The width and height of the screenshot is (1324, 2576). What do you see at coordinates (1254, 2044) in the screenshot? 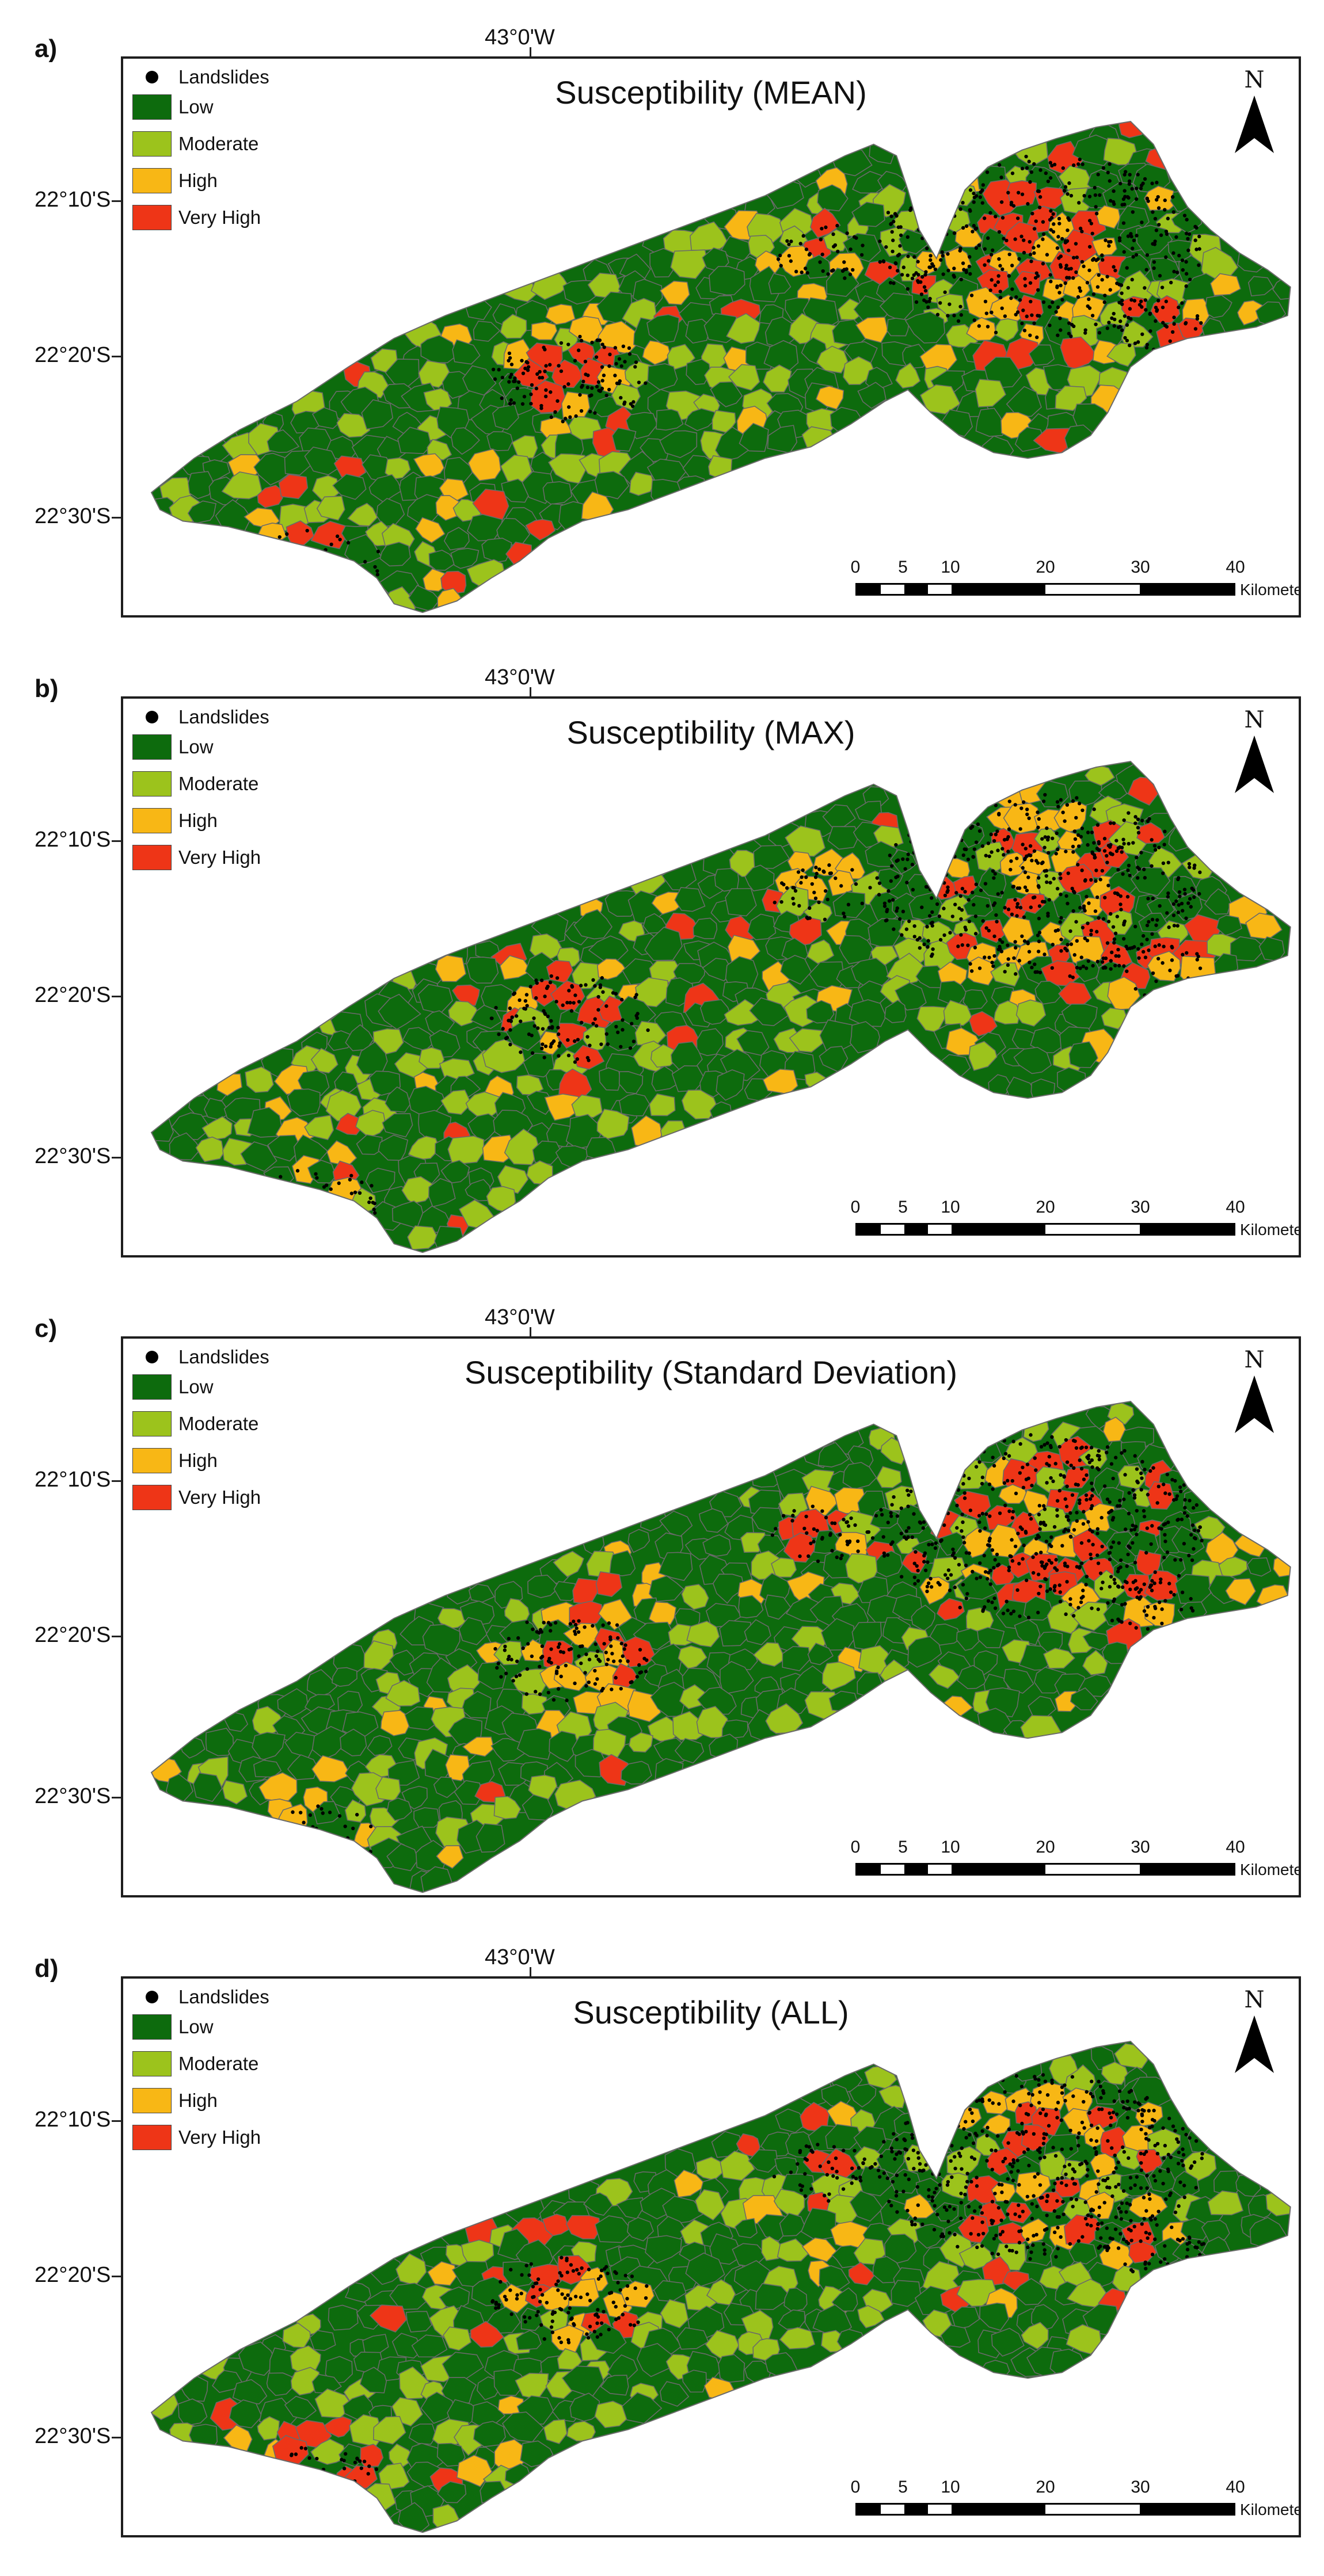
I see `north-arrow-icon` at bounding box center [1254, 2044].